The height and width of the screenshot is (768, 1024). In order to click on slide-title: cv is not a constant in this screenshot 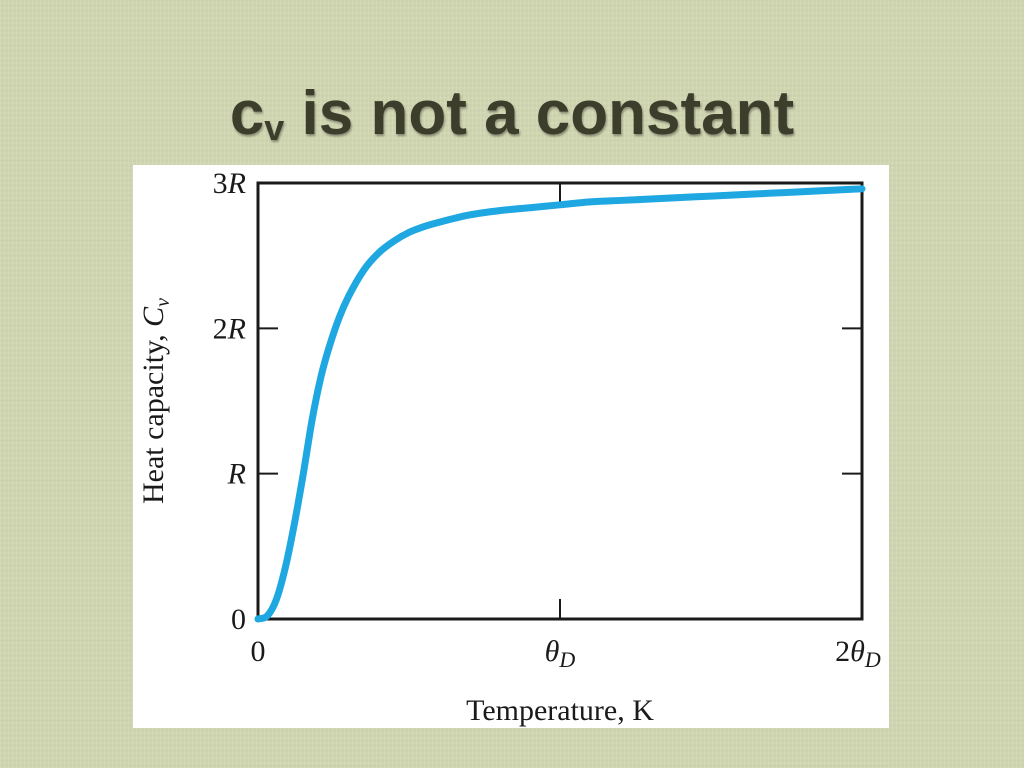, I will do `click(512, 121)`.